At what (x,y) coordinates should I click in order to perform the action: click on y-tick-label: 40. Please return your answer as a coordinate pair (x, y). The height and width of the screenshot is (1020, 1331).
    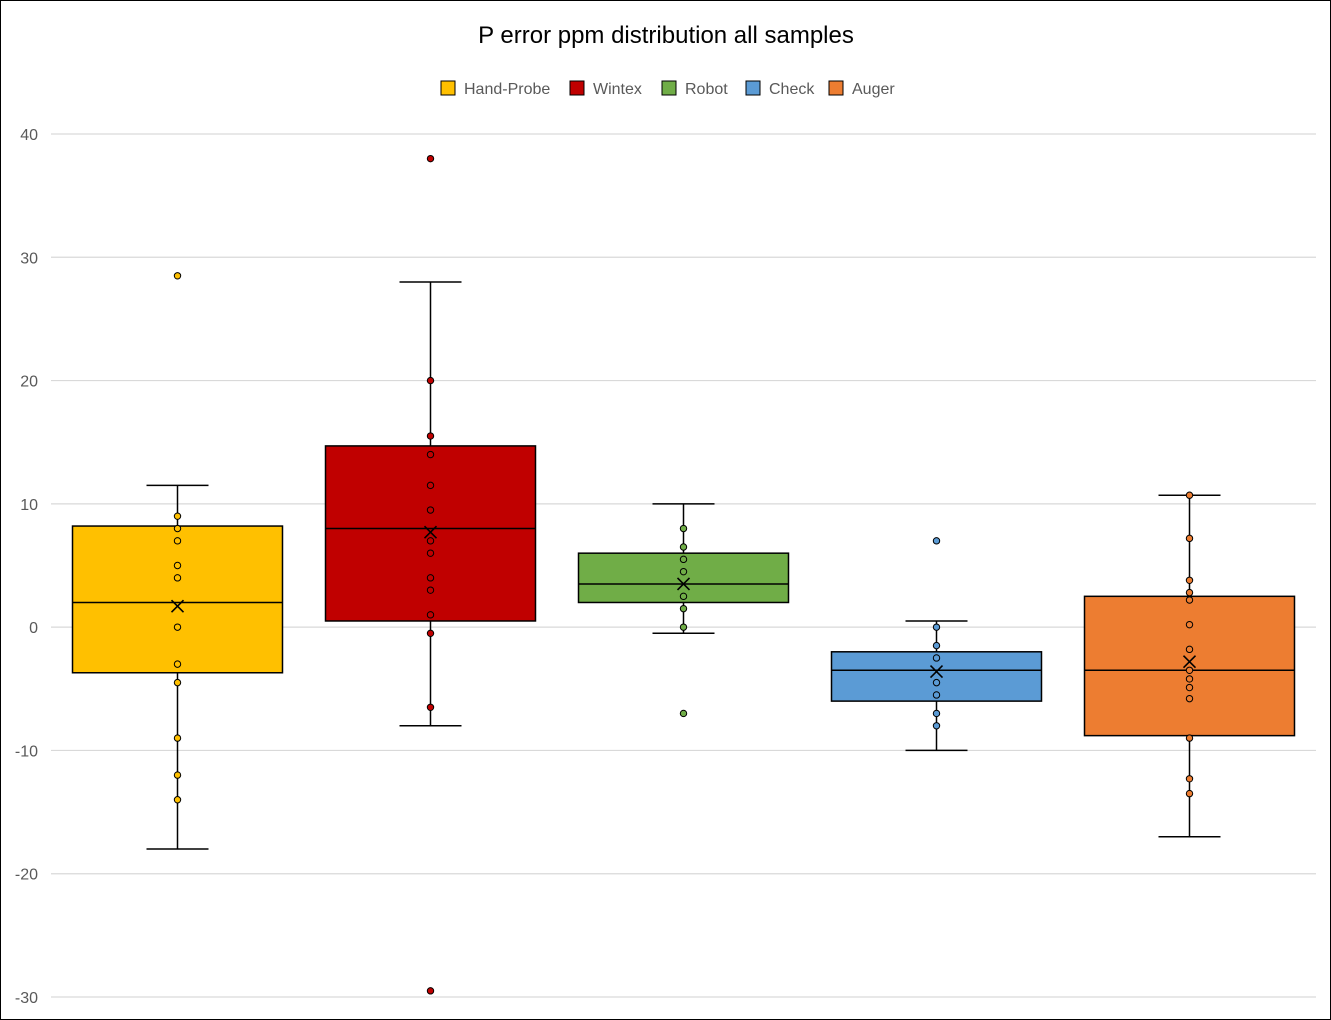
    Looking at the image, I should click on (29, 135).